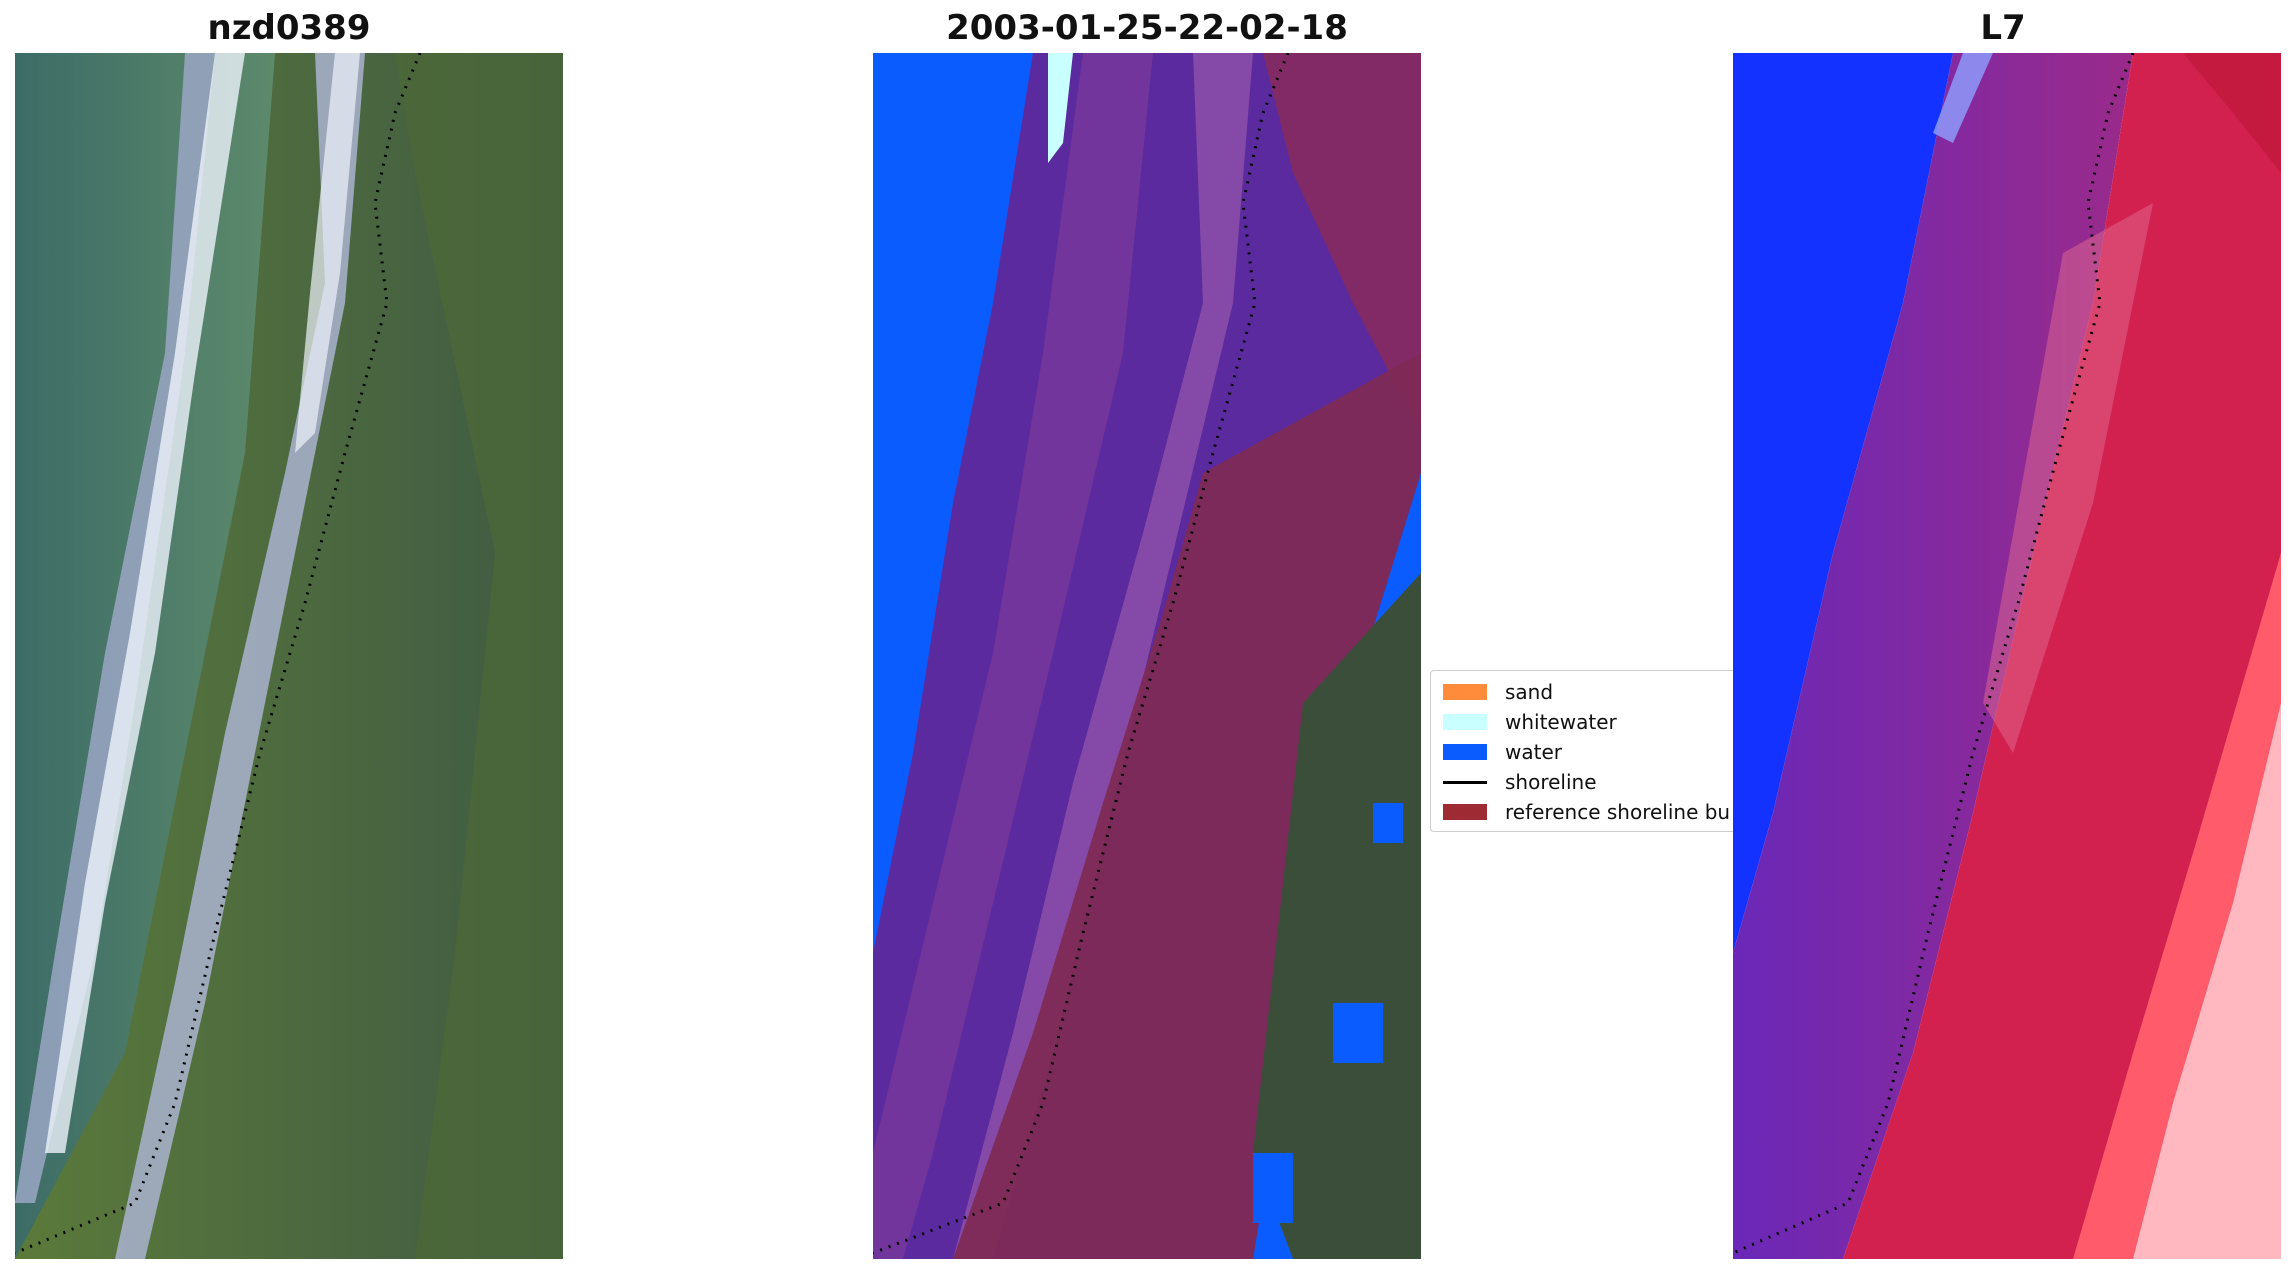 The width and height of the screenshot is (2292, 1283). I want to click on right-panel-title: L7, so click(2003, 28).